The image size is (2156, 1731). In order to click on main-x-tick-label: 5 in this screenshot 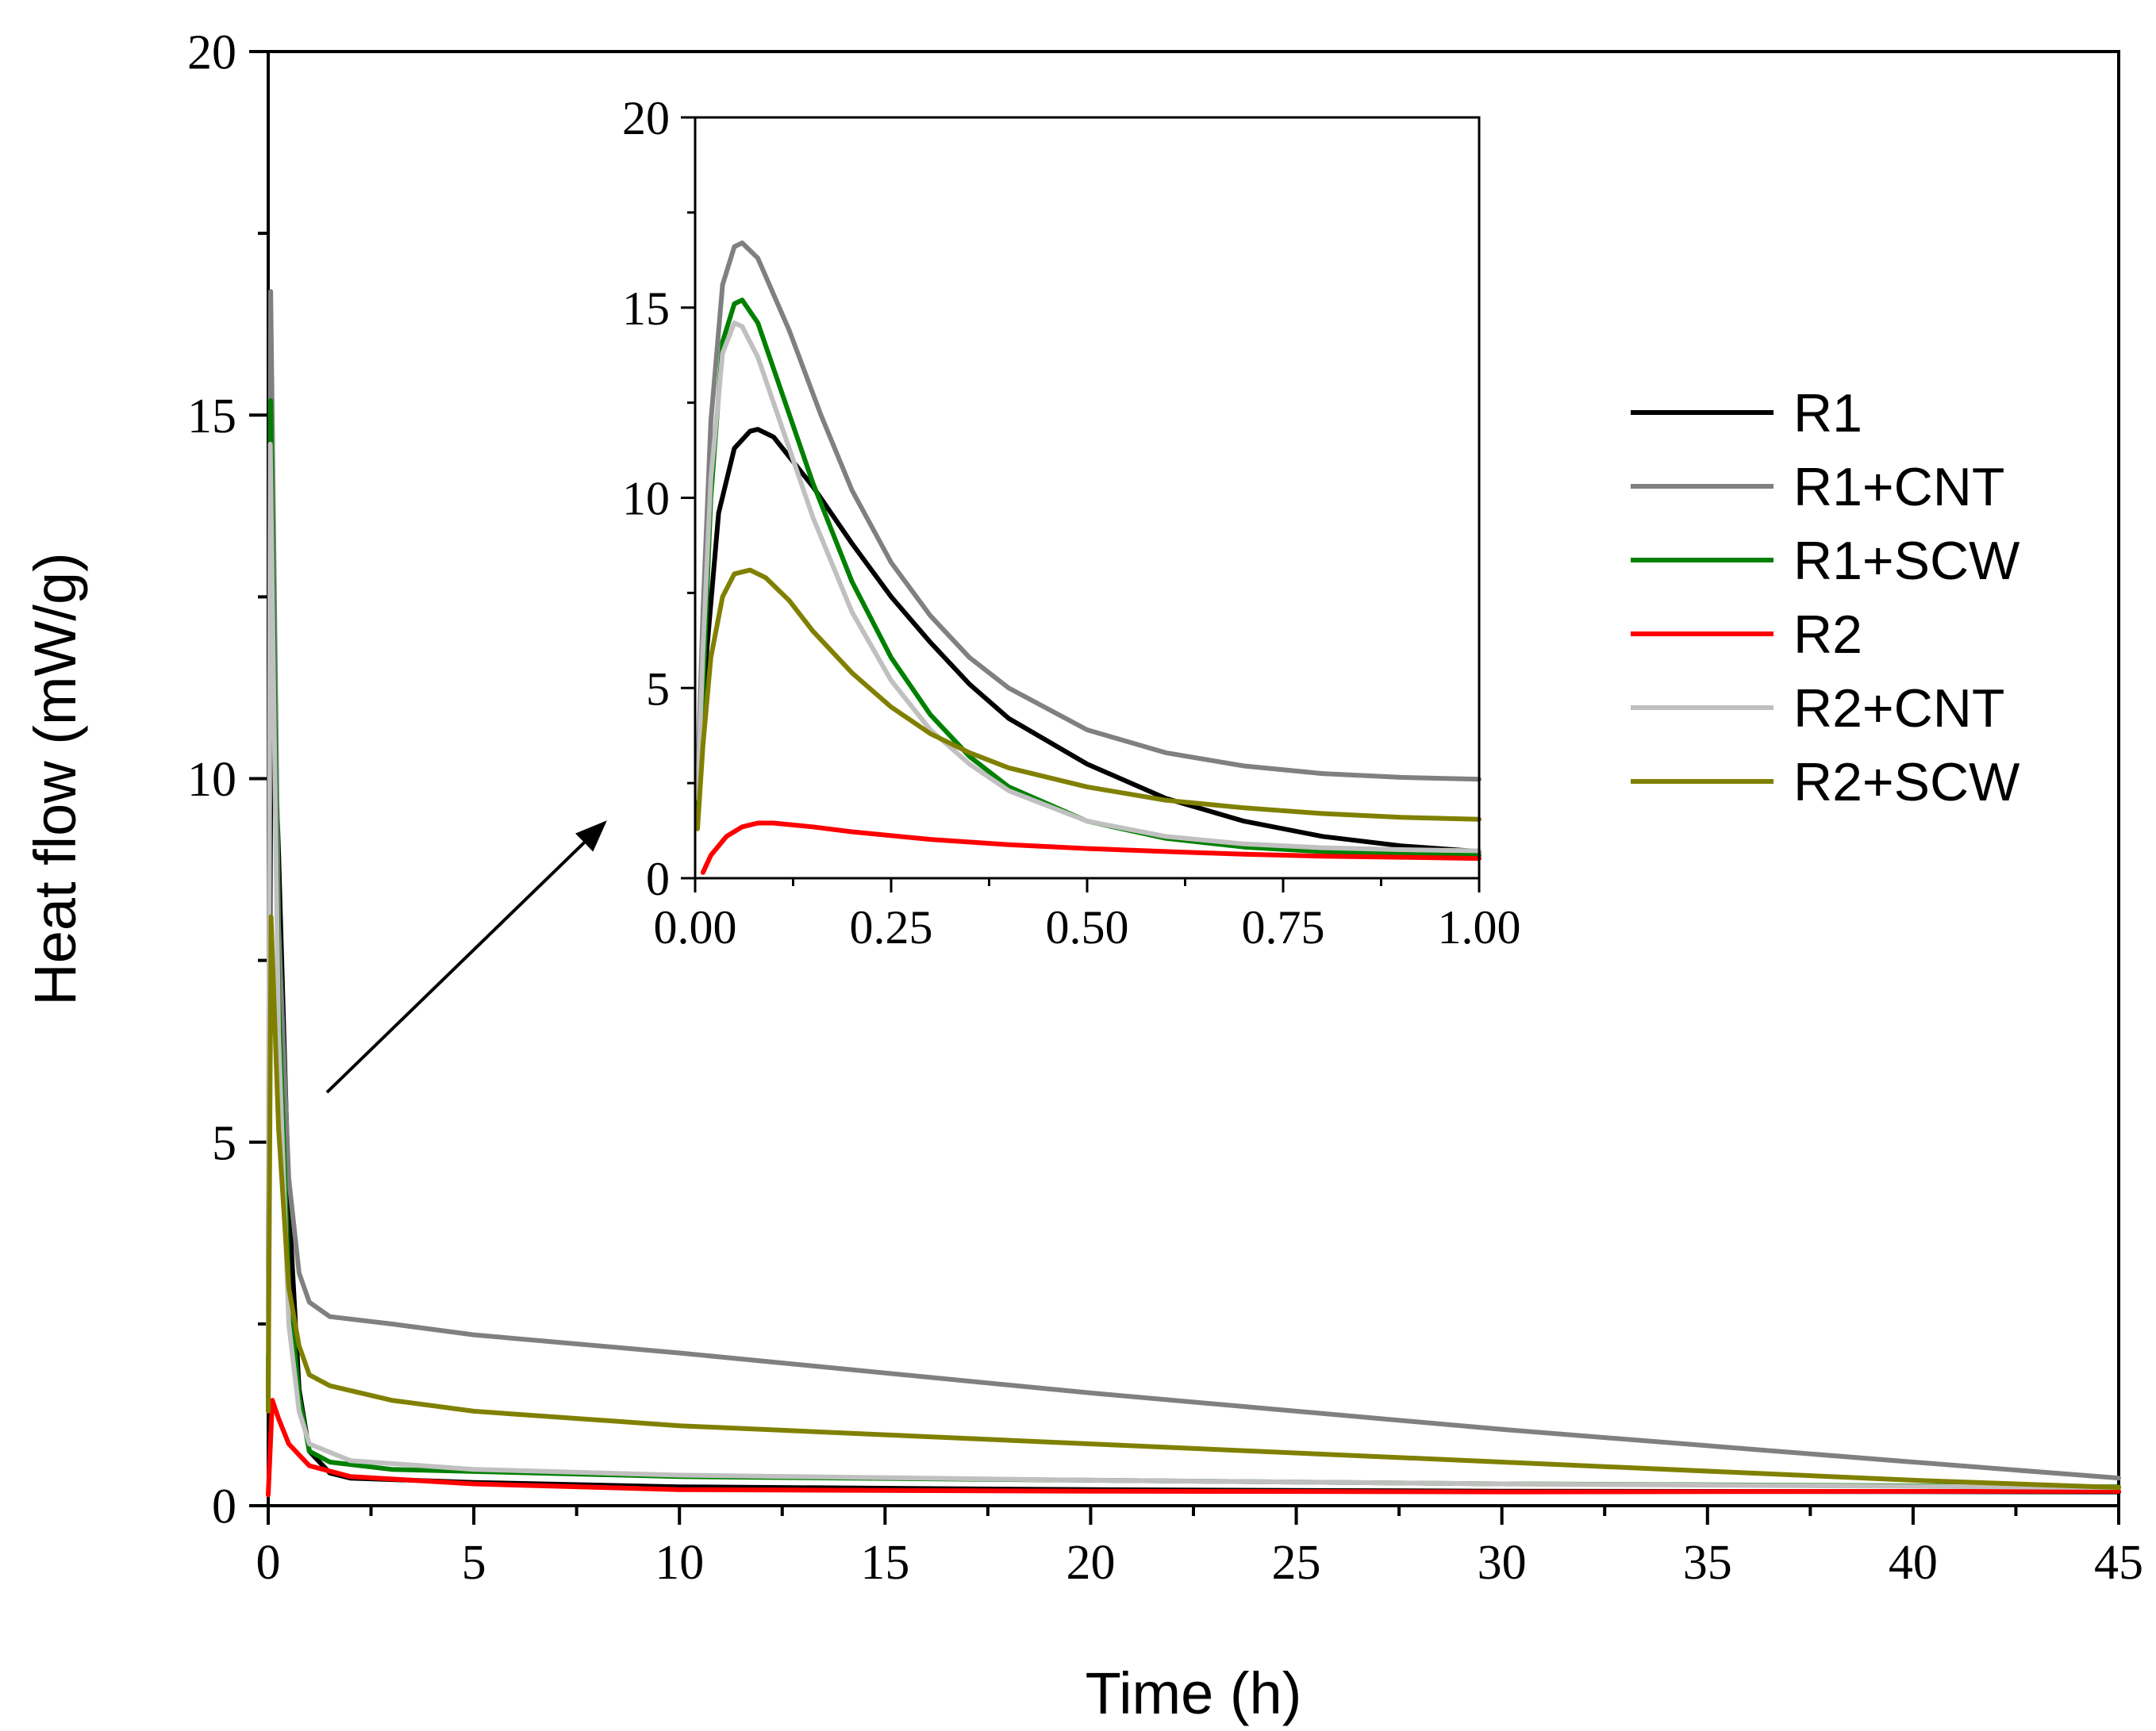, I will do `click(474, 1563)`.